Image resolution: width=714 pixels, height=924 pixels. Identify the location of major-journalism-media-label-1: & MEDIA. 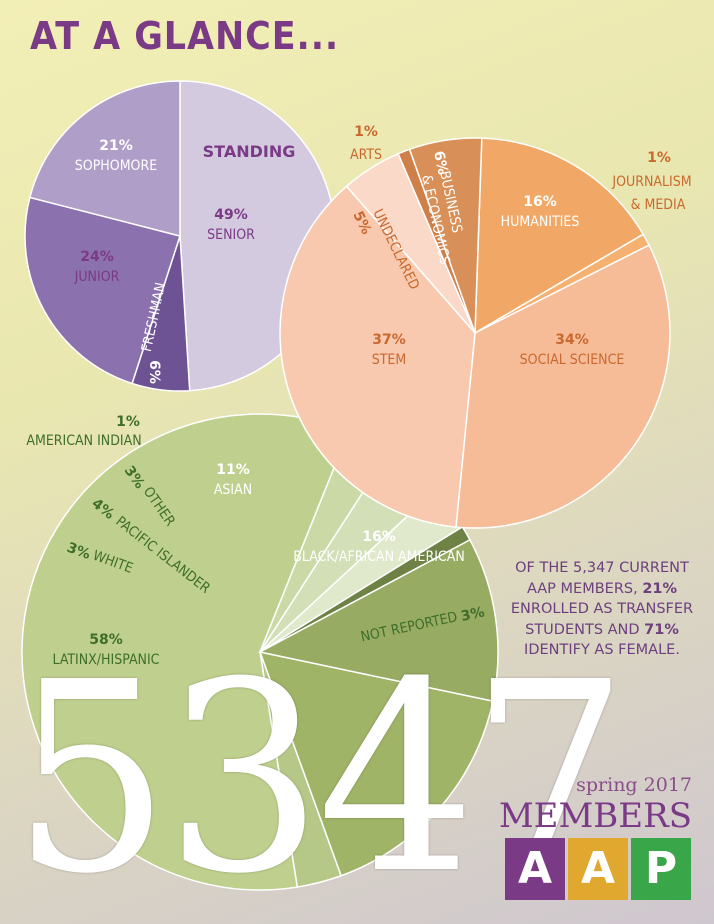
(658, 205).